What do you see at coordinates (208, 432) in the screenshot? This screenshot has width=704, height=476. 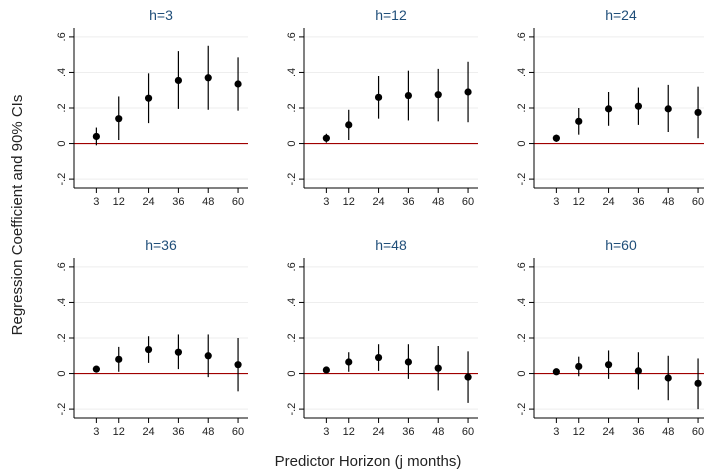 I see `panel-4-x-tick-label-4: 48` at bounding box center [208, 432].